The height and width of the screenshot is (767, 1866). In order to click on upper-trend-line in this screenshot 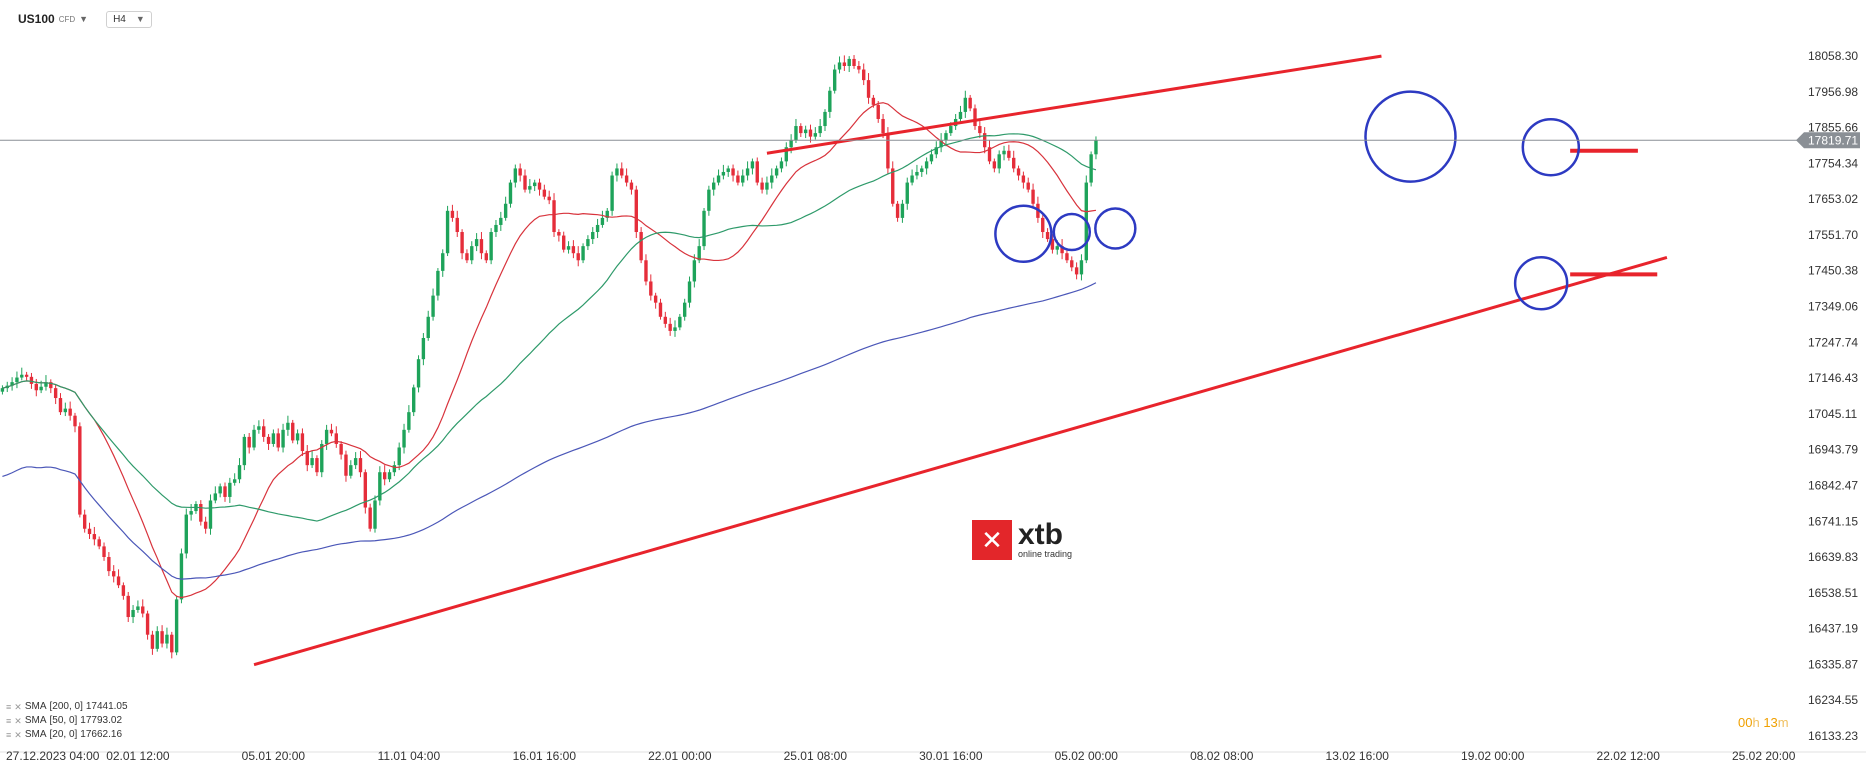, I will do `click(1074, 104)`.